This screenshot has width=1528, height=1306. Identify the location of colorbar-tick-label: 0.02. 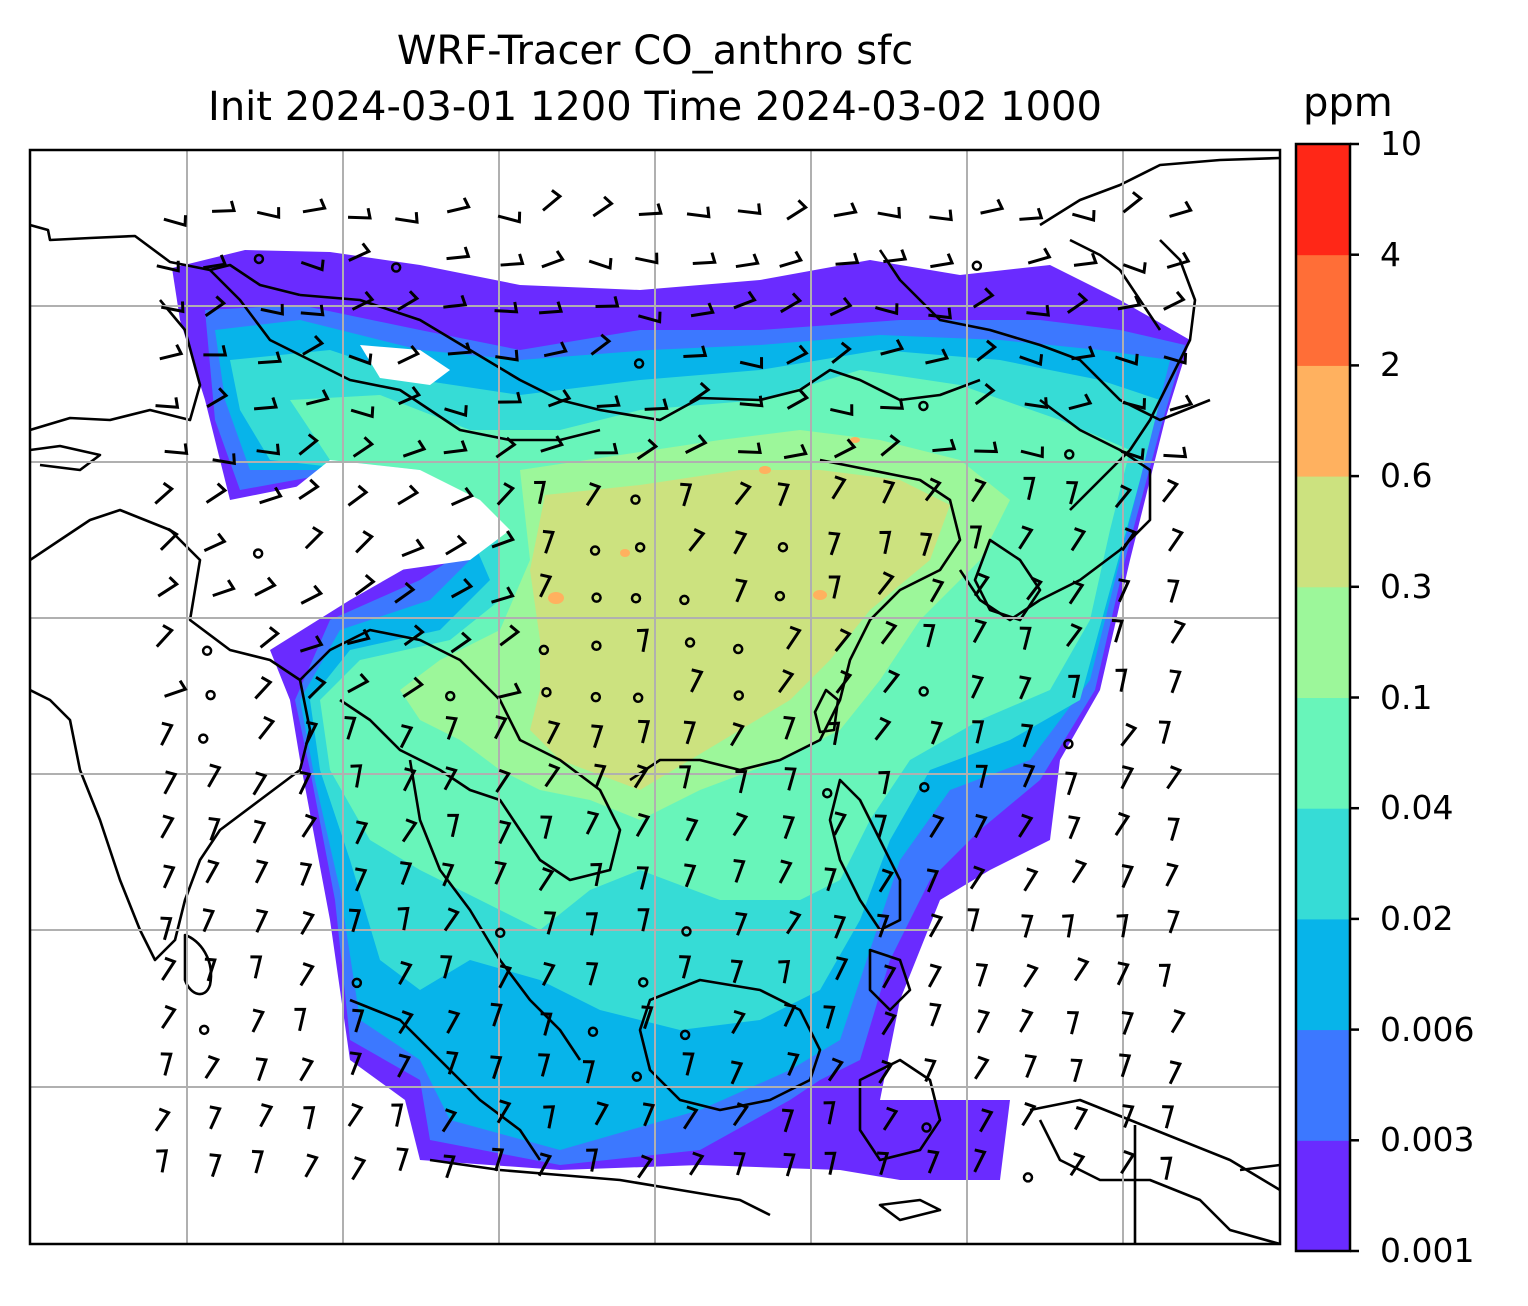
(1417, 918).